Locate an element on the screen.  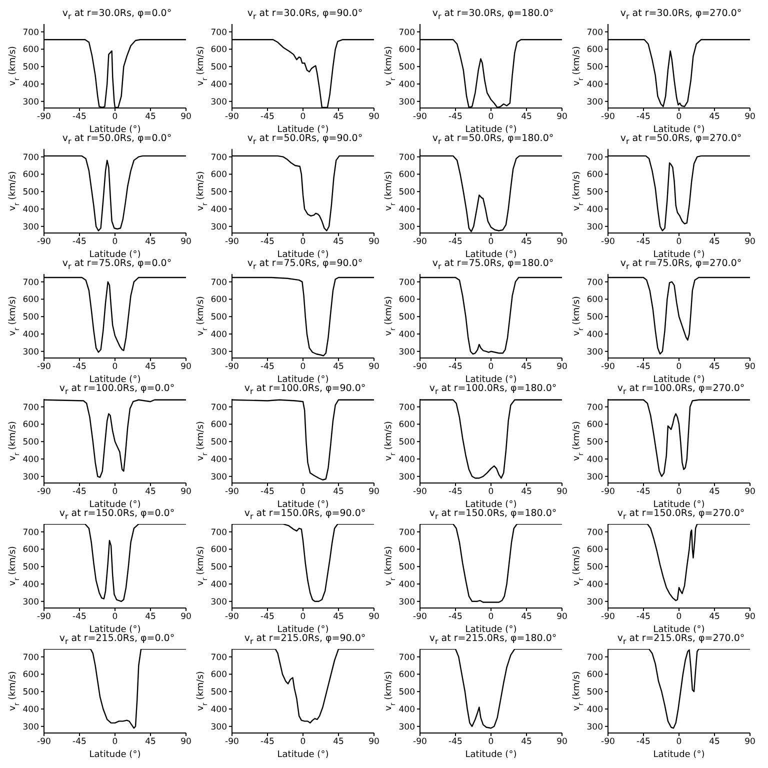
chart-title: v$_{r}$ at r=30.0Rs, φ=270.0° is located at coordinates (681, 14).